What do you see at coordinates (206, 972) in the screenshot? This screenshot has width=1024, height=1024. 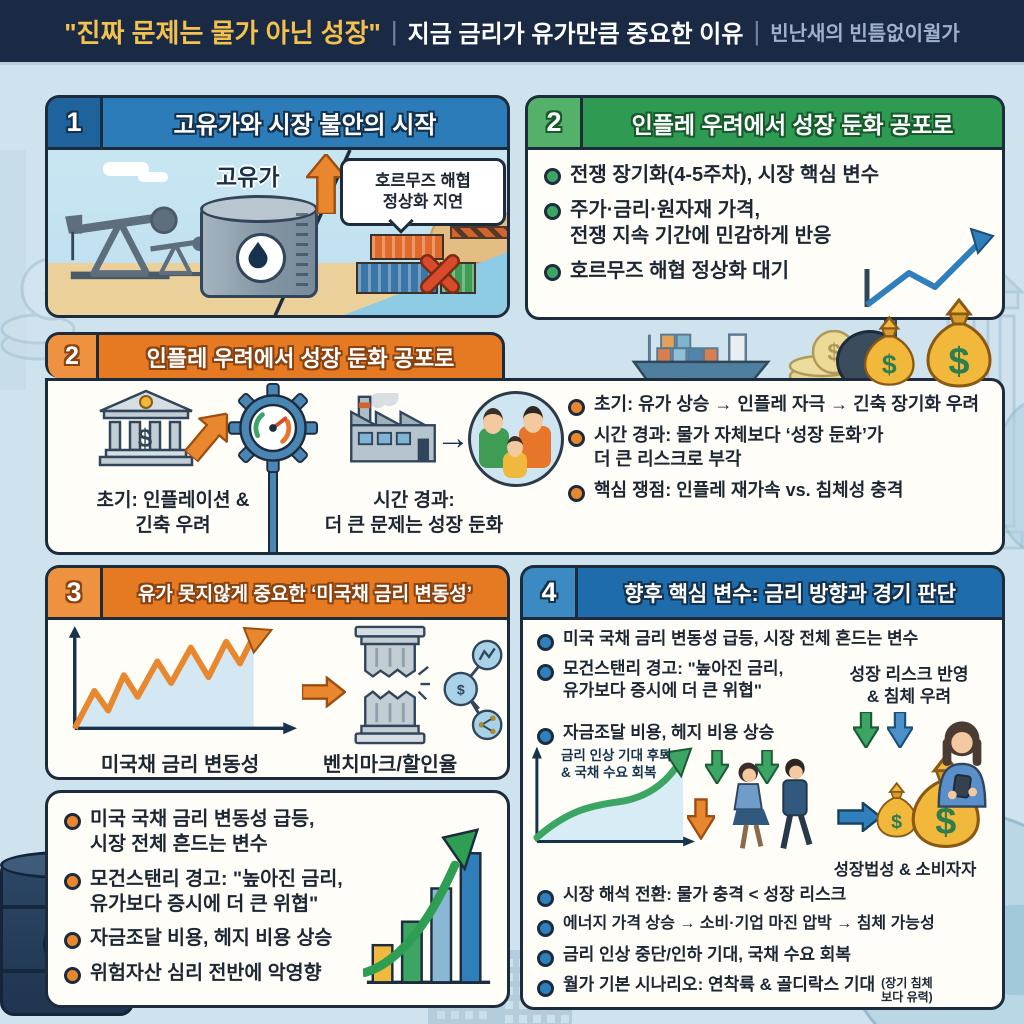 I see `bullet-text: 위험자산 심리 전반에 악영향` at bounding box center [206, 972].